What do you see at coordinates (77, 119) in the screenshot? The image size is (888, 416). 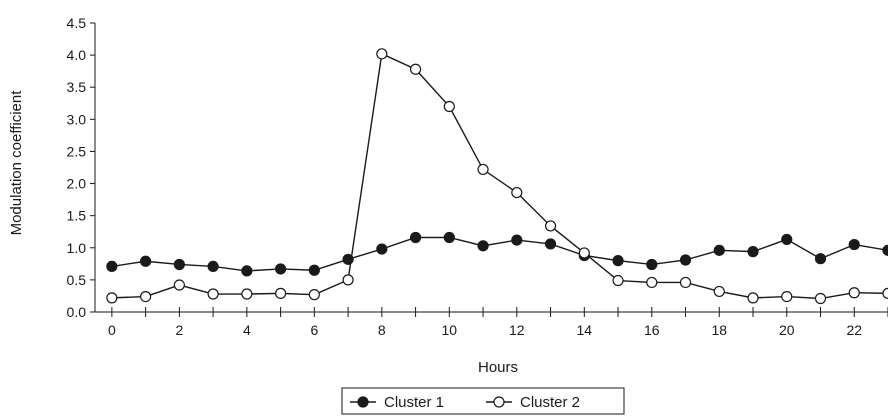 I see `y-tick-label: 3.0` at bounding box center [77, 119].